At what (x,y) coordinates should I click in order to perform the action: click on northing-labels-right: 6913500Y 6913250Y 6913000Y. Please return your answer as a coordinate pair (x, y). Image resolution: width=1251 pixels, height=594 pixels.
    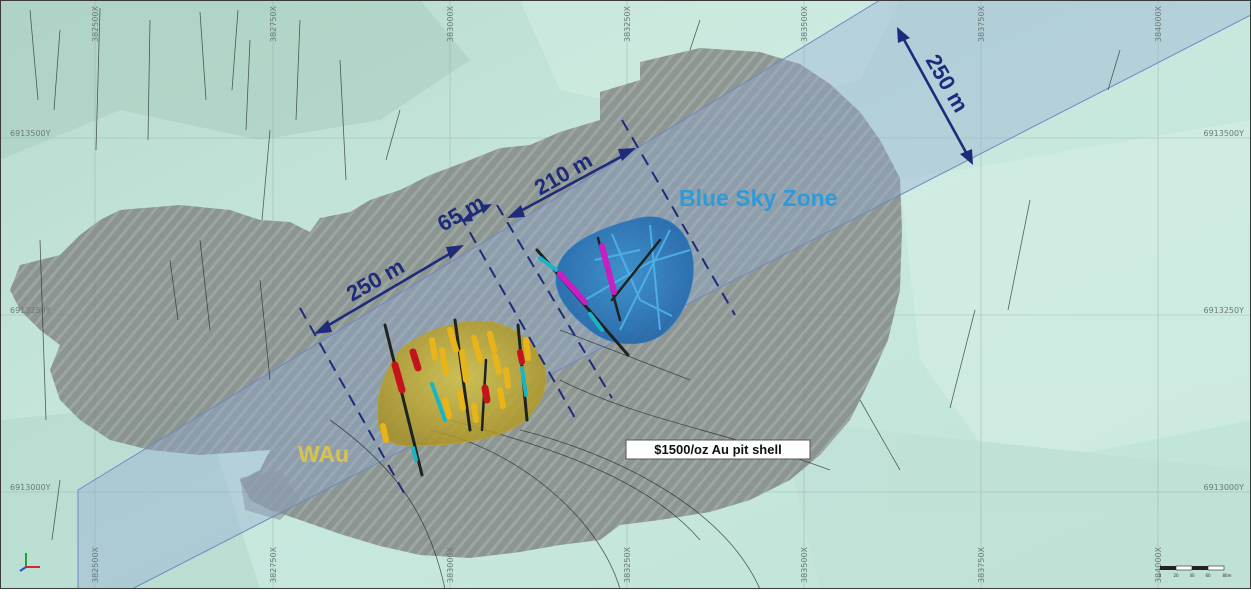
    Looking at the image, I should click on (1223, 310).